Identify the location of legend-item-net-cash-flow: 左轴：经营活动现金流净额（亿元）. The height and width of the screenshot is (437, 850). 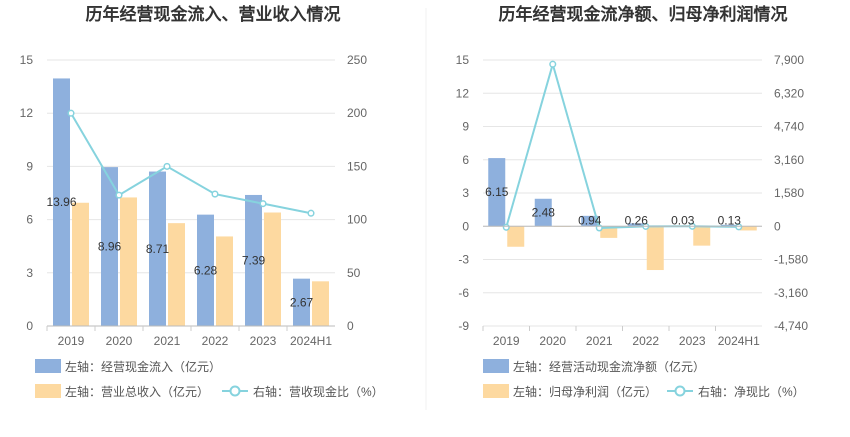
(594, 366).